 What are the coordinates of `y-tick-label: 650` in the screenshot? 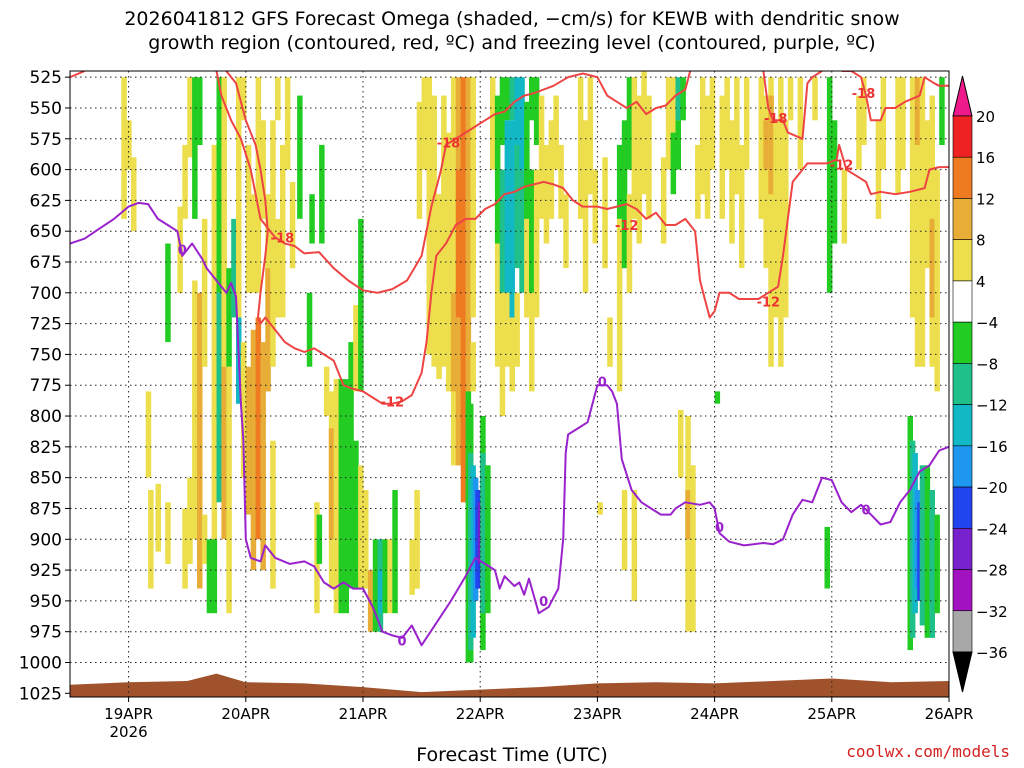 It's located at (46, 232).